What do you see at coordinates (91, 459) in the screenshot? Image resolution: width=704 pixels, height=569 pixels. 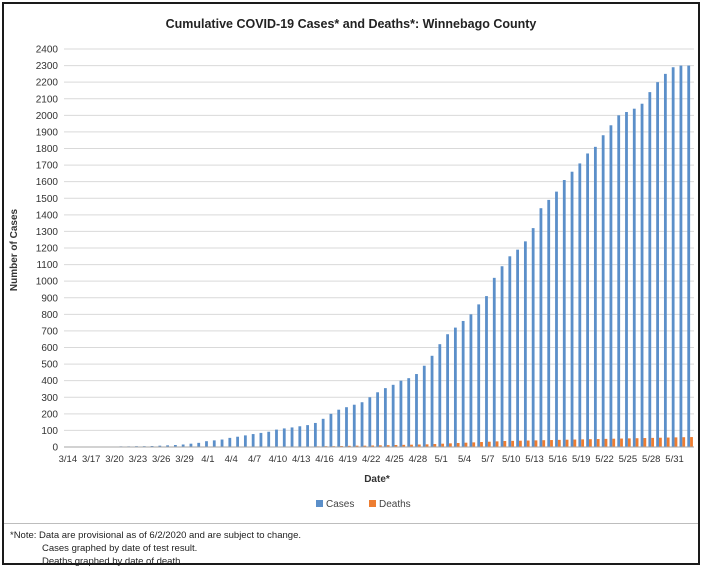 I see `x-tick-label: 3/17` at bounding box center [91, 459].